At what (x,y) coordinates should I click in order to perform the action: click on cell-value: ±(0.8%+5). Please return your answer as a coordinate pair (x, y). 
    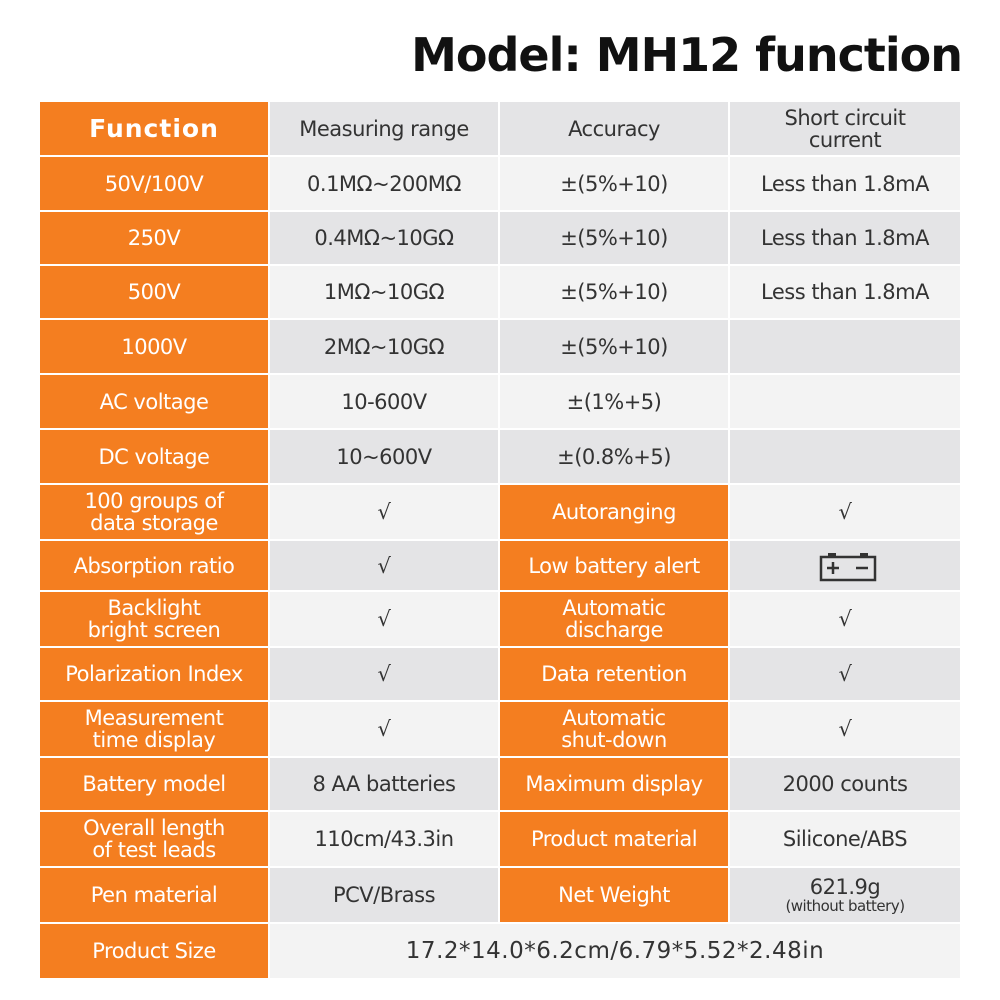
    Looking at the image, I should click on (614, 456).